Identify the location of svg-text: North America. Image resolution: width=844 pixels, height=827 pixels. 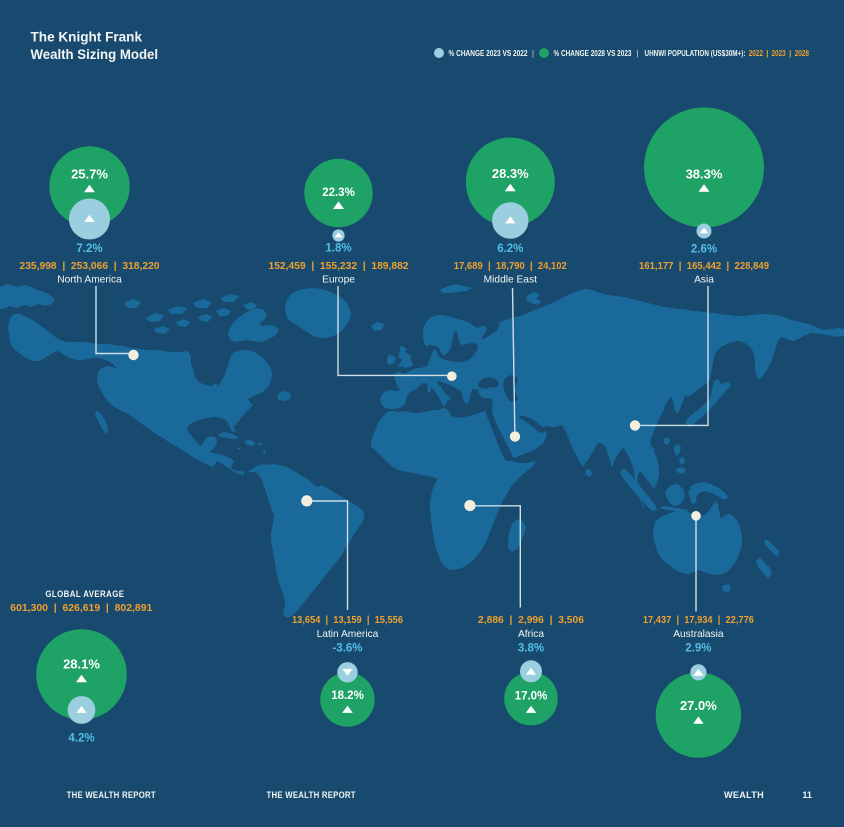
(89, 280).